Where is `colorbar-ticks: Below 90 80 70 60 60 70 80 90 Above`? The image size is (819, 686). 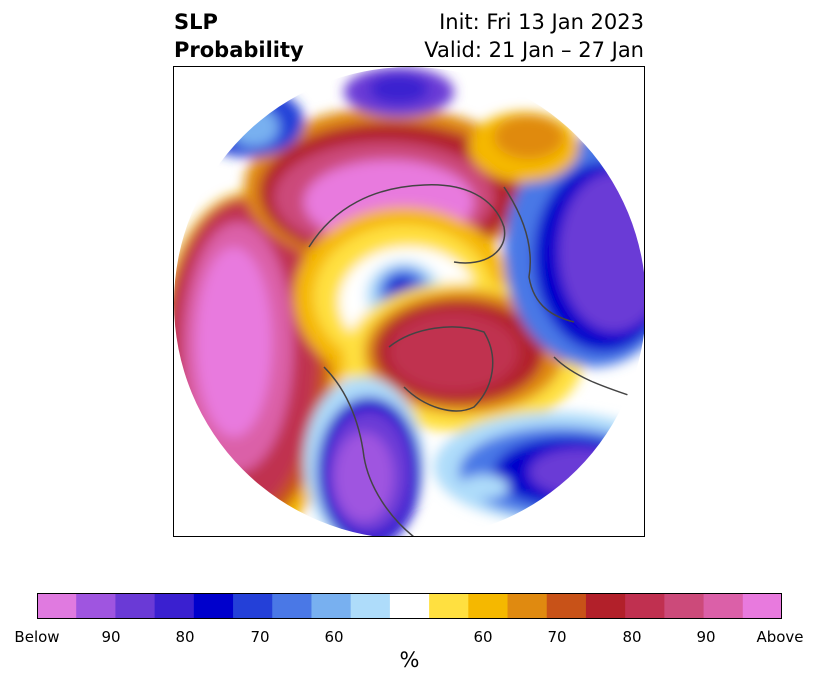
colorbar-ticks: Below 90 80 70 60 60 70 80 90 Above is located at coordinates (409, 638).